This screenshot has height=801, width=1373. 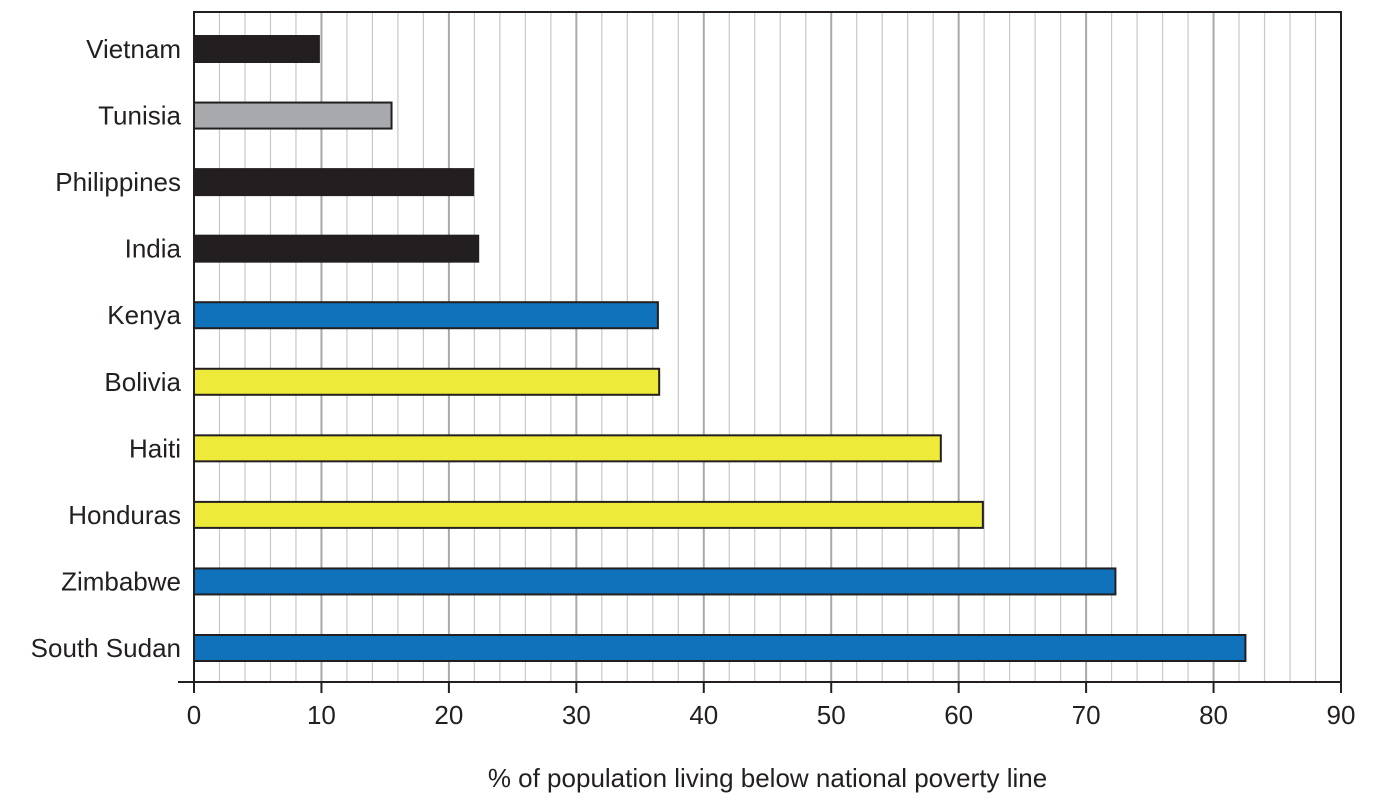 What do you see at coordinates (118, 182) in the screenshot?
I see `category-label: Philippines` at bounding box center [118, 182].